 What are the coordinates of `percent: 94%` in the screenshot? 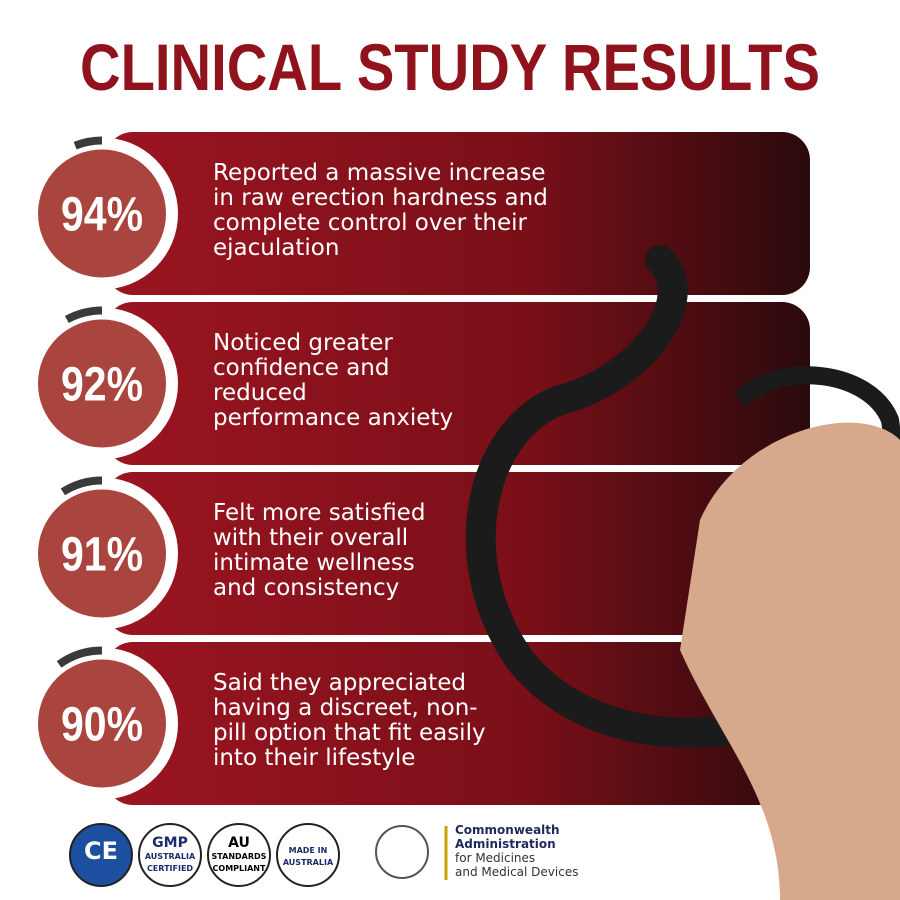 It's located at (102, 215).